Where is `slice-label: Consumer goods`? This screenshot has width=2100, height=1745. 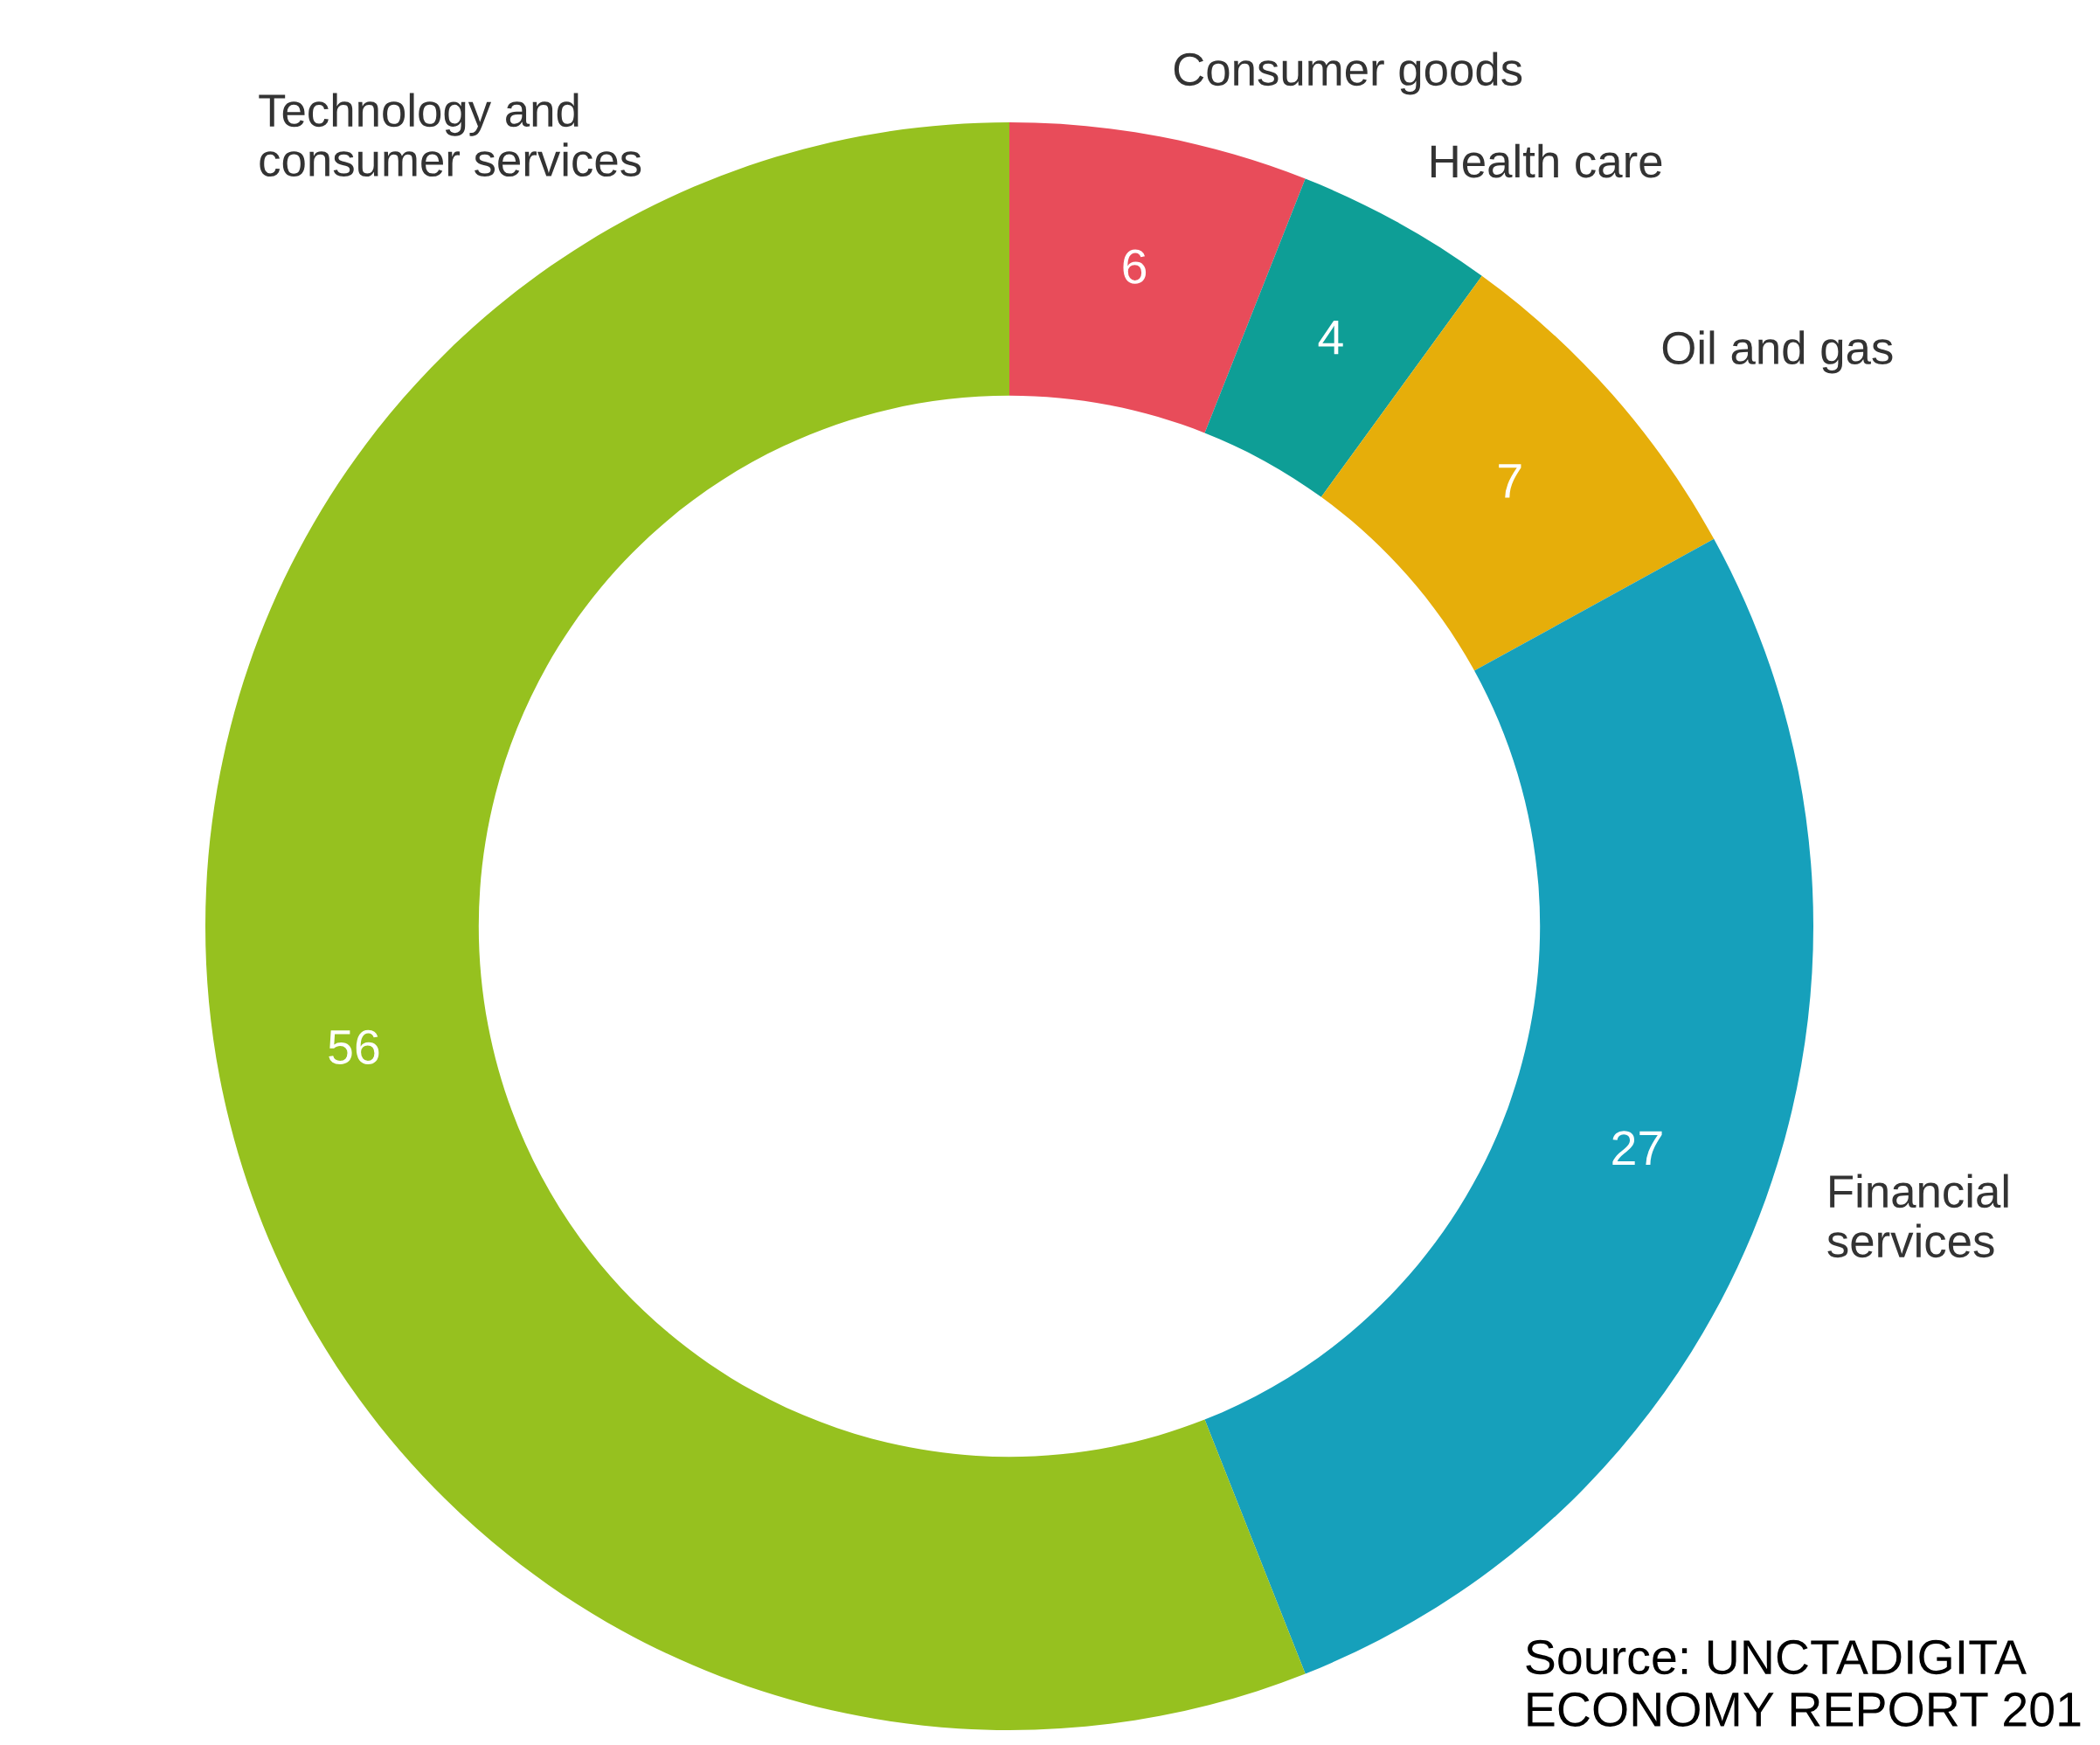 slice-label: Consumer goods is located at coordinates (1348, 73).